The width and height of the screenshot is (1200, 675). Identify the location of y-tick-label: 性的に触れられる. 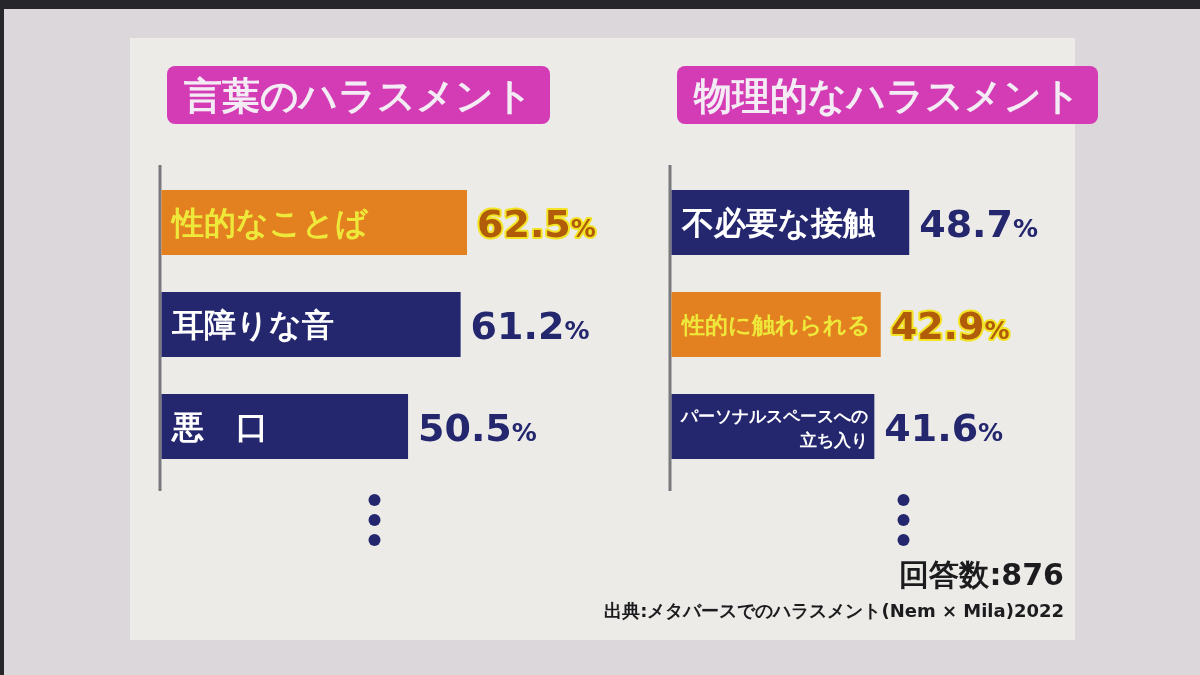
(775, 324).